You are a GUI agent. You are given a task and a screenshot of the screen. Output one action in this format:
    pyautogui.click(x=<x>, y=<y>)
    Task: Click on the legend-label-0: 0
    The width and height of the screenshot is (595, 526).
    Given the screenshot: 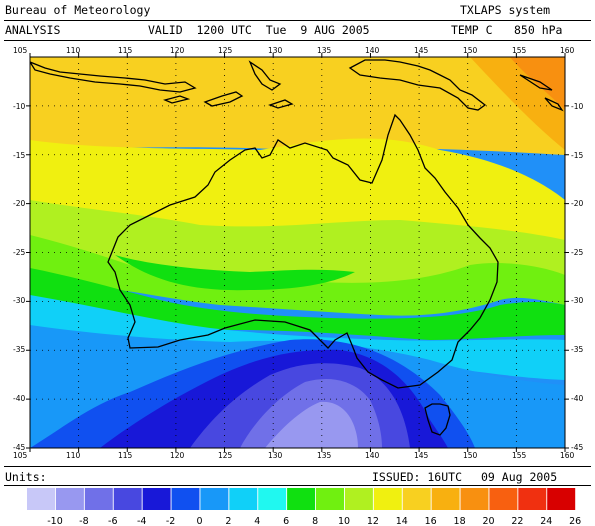 What is the action you would take?
    pyautogui.click(x=199, y=521)
    